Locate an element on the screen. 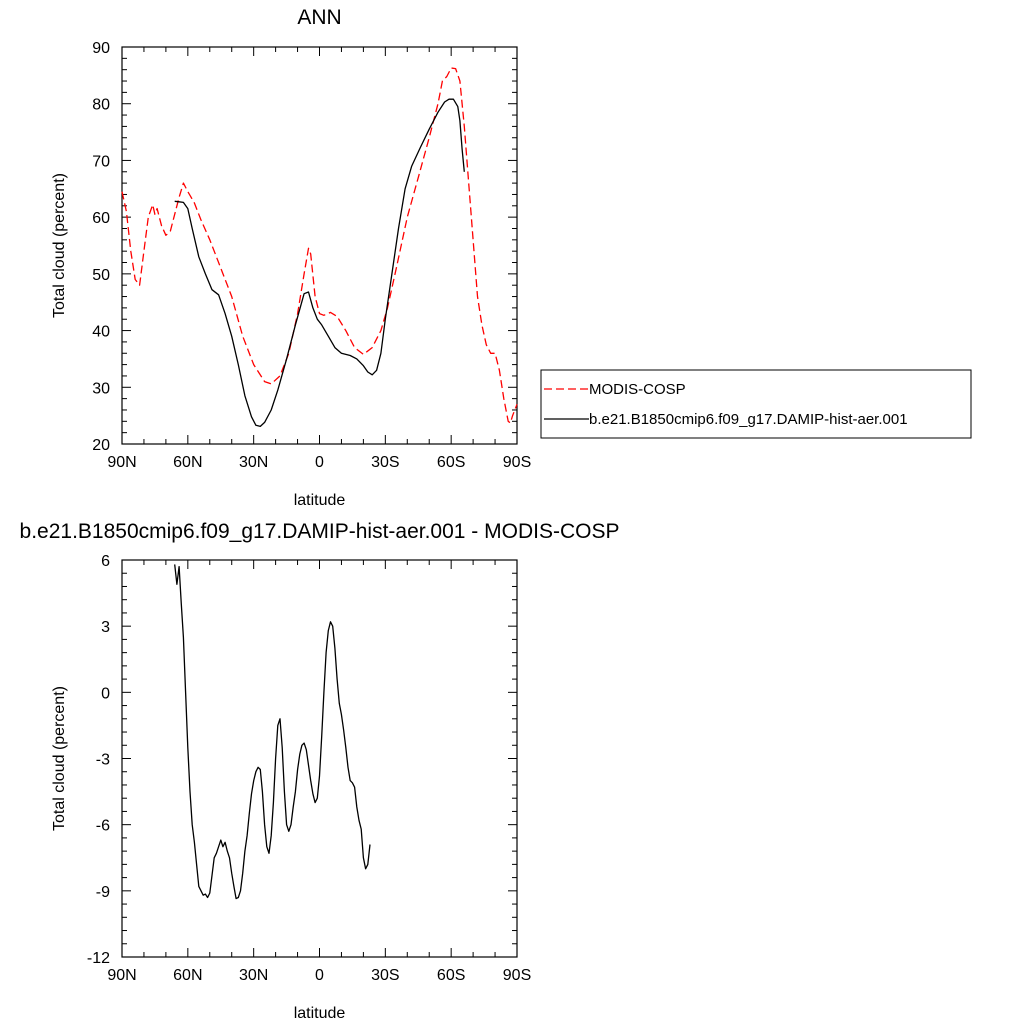 The image size is (1024, 1024). legend-box is located at coordinates (756, 404).